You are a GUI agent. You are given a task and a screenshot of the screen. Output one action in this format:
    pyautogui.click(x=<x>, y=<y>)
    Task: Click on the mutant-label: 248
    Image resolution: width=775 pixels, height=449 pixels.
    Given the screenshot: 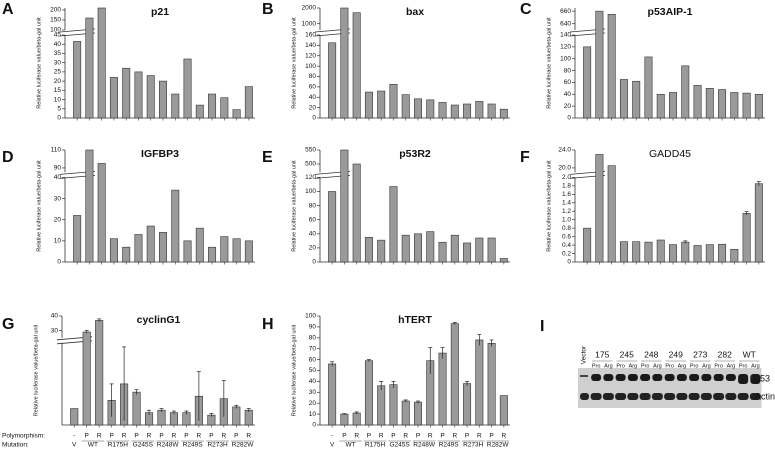 What is the action you would take?
    pyautogui.click(x=651, y=354)
    